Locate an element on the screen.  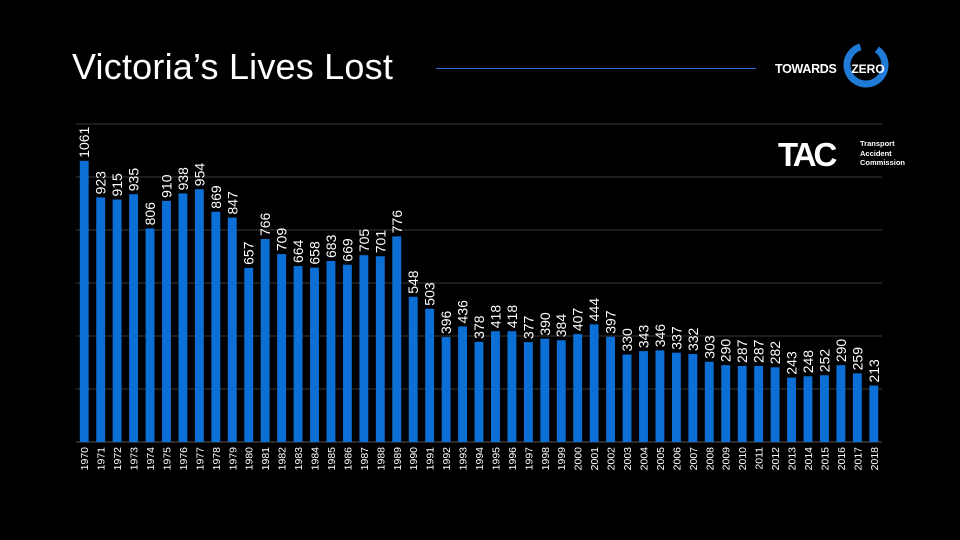
chart-x-tick-label: 1980 is located at coordinates (250, 459).